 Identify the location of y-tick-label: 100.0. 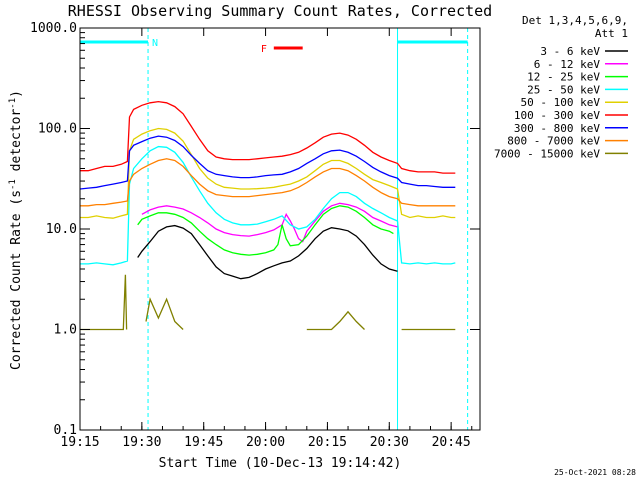
(57, 129).